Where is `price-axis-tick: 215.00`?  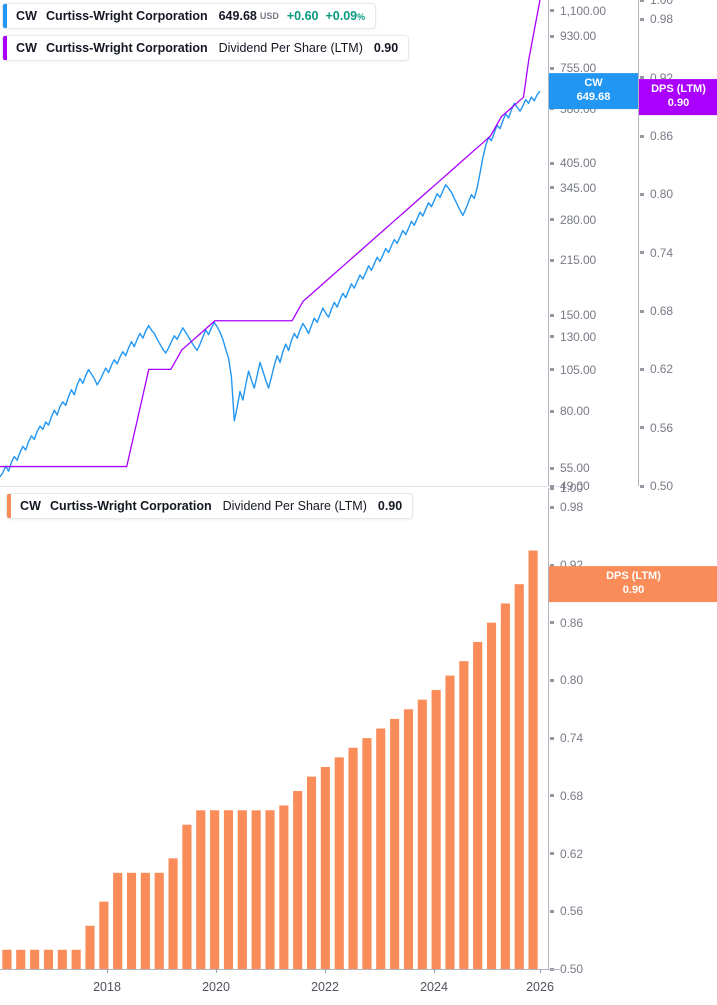 price-axis-tick: 215.00 is located at coordinates (572, 260).